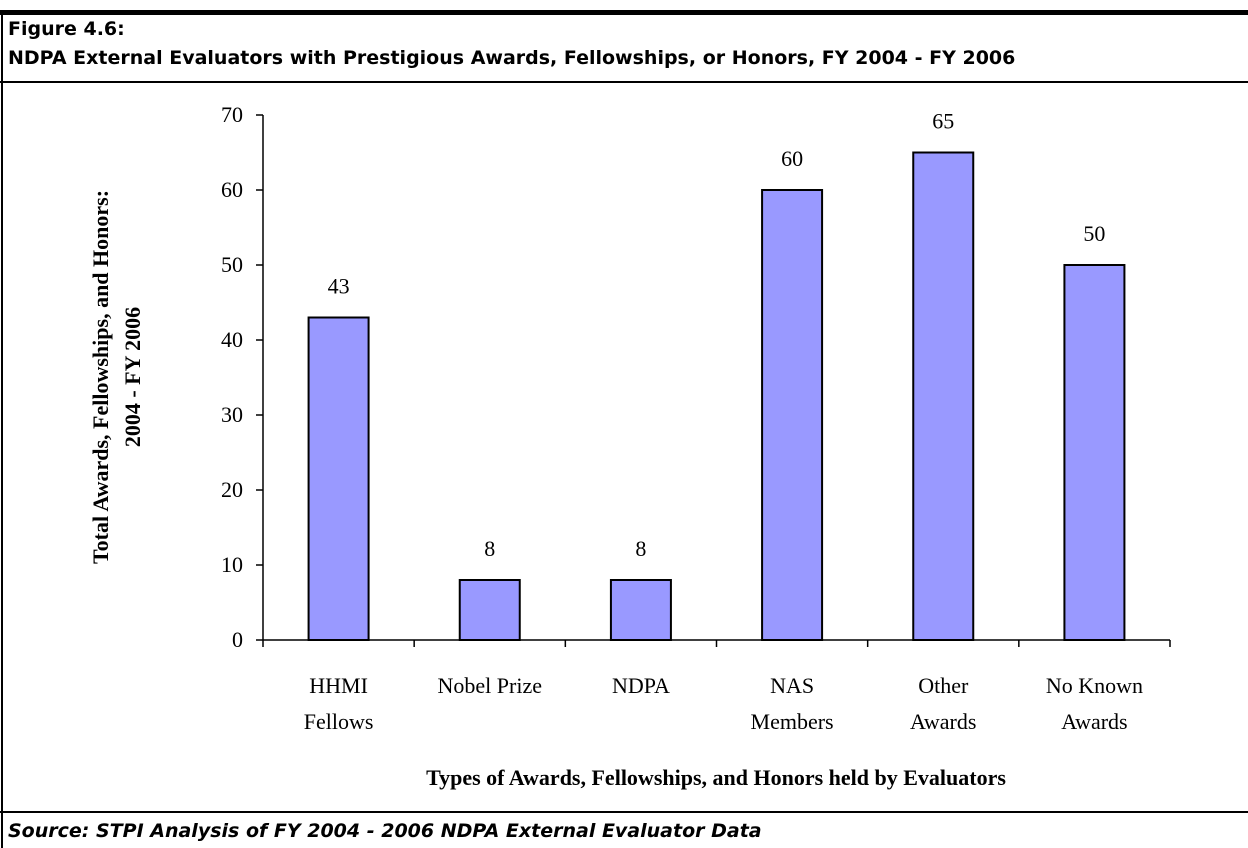 This screenshot has height=848, width=1248. I want to click on y-tick-label: 70, so click(232, 114).